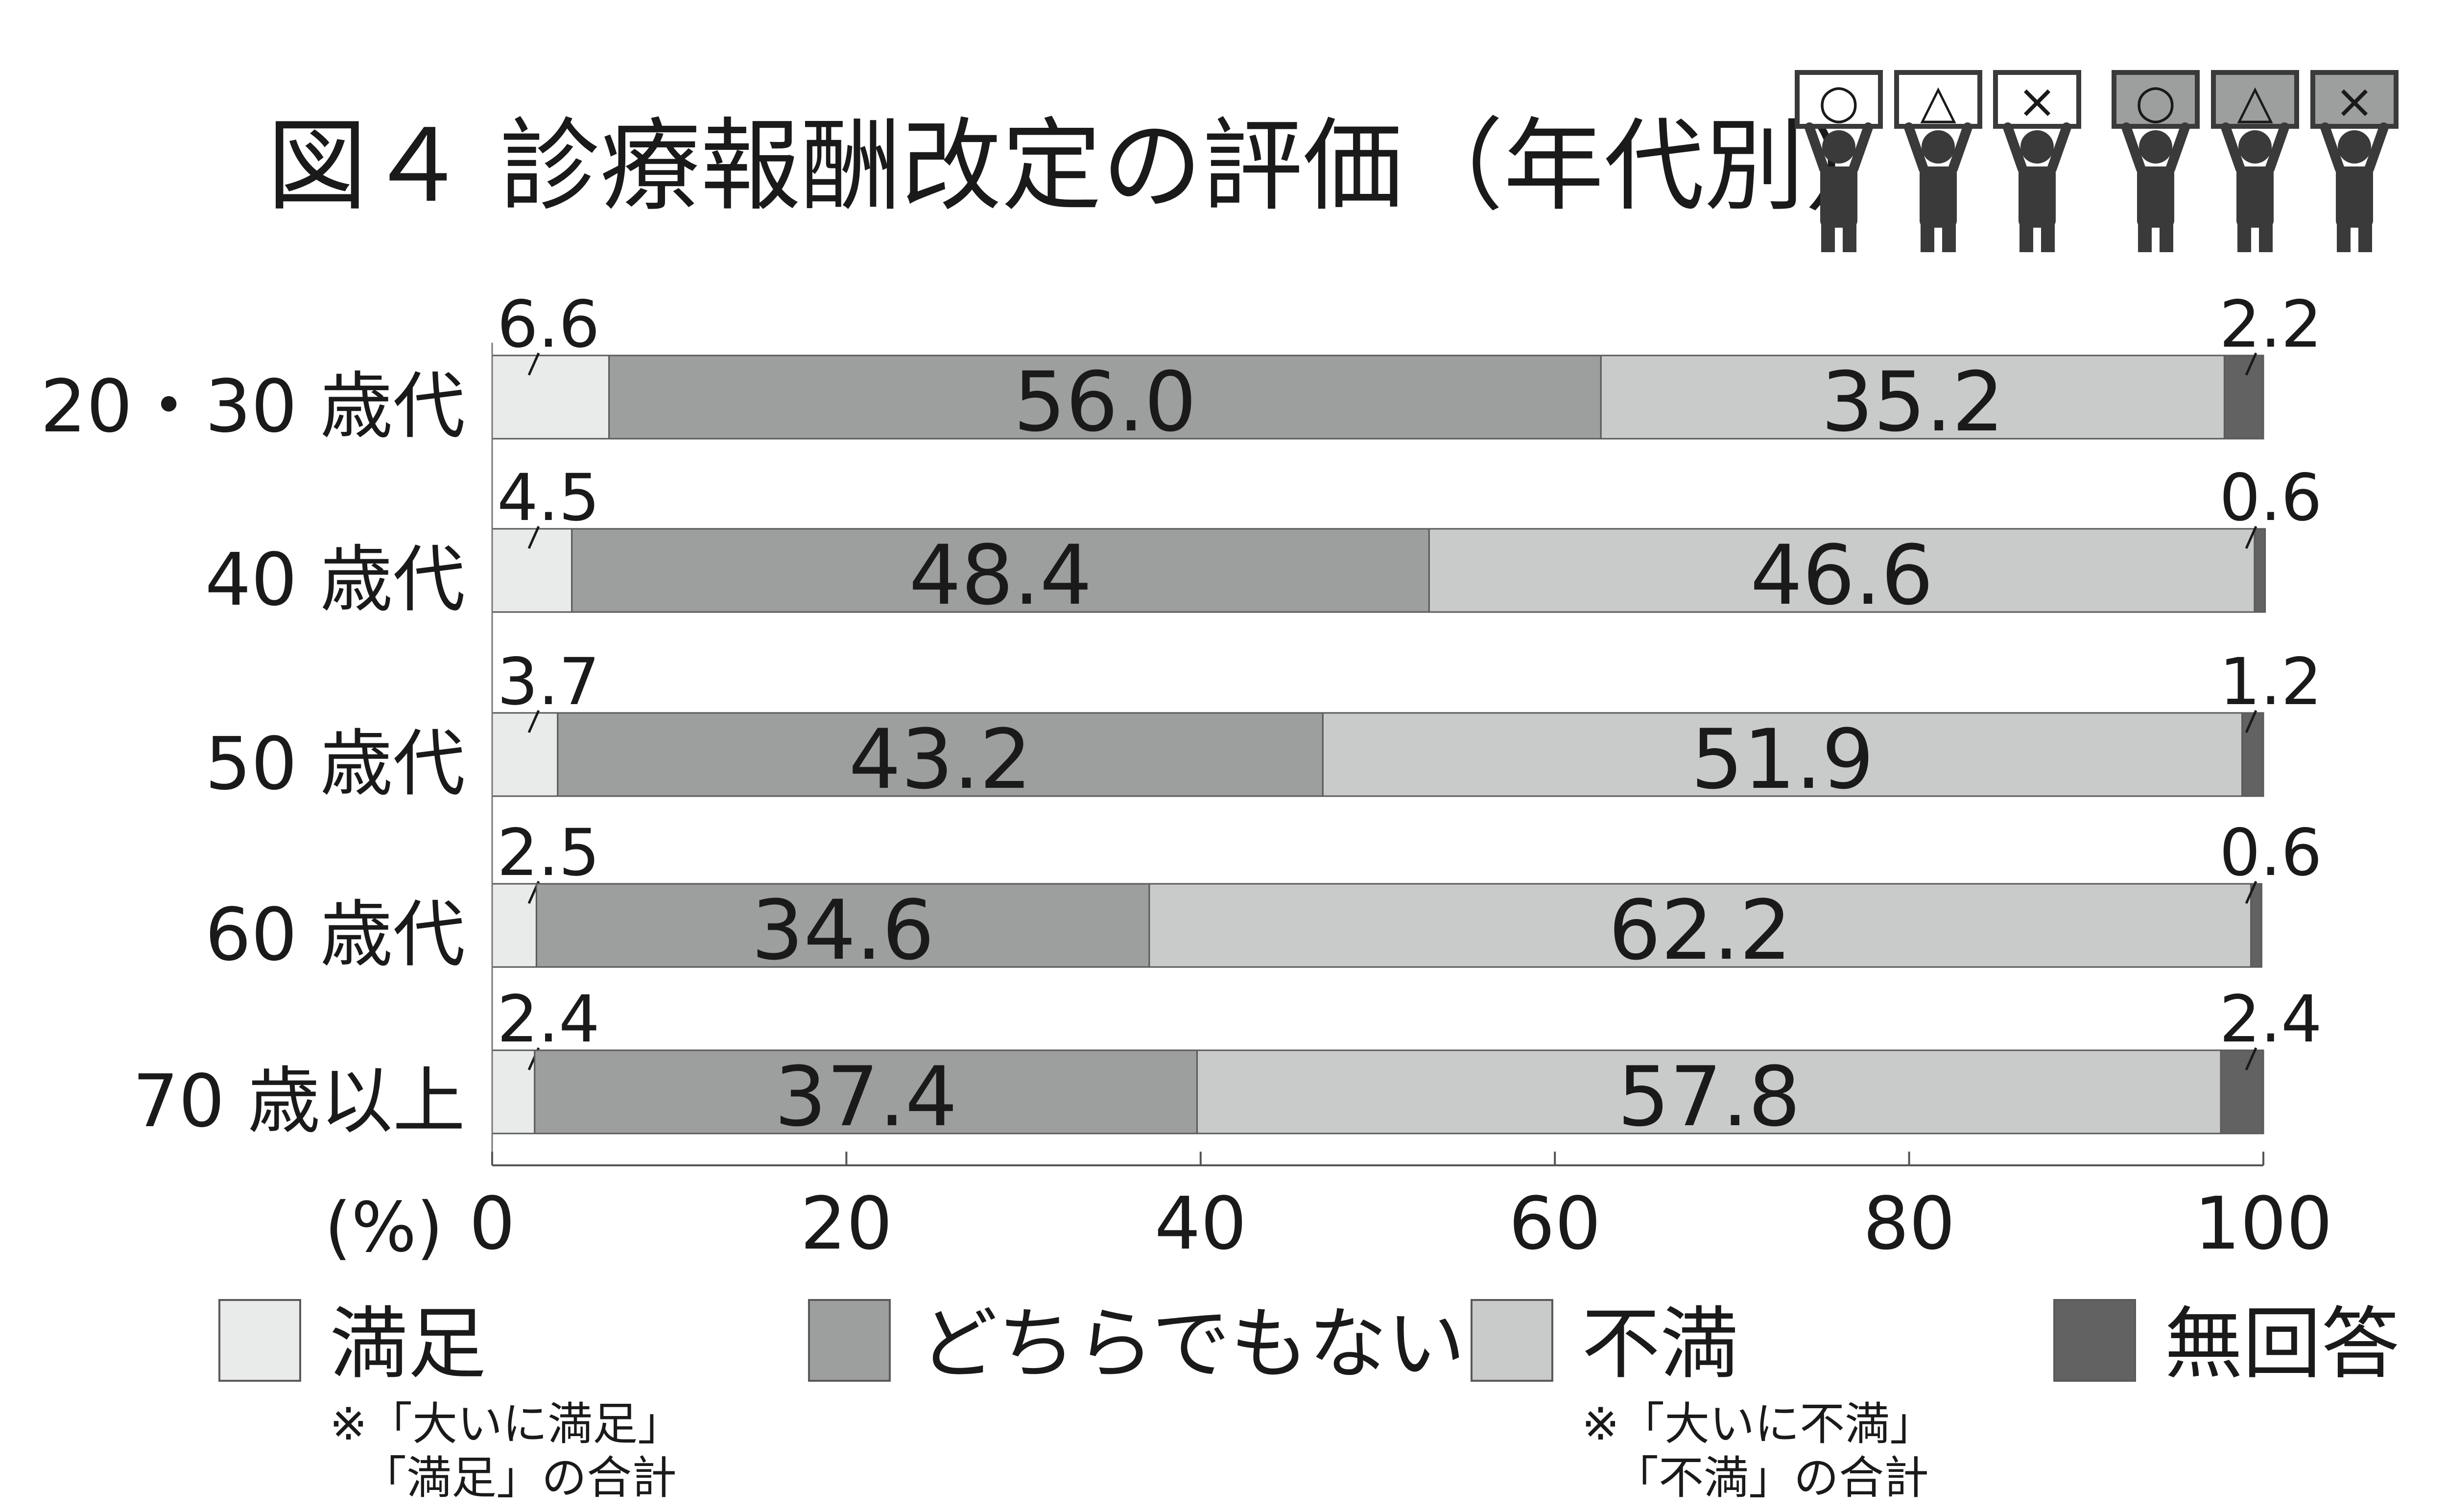 Image resolution: width=2447 pixels, height=1512 pixels. I want to click on tick-label: 20, so click(846, 1223).